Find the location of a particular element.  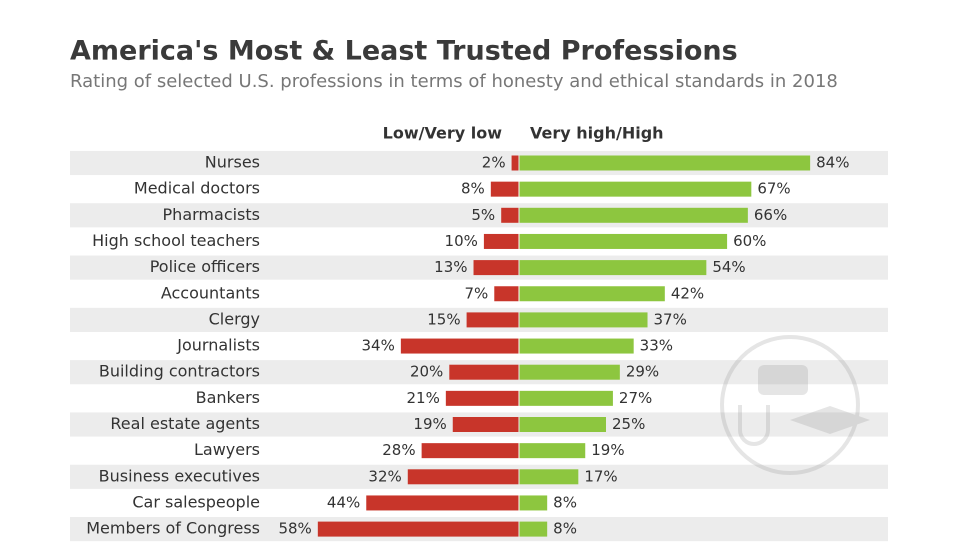

value-label: 58% is located at coordinates (294, 529).